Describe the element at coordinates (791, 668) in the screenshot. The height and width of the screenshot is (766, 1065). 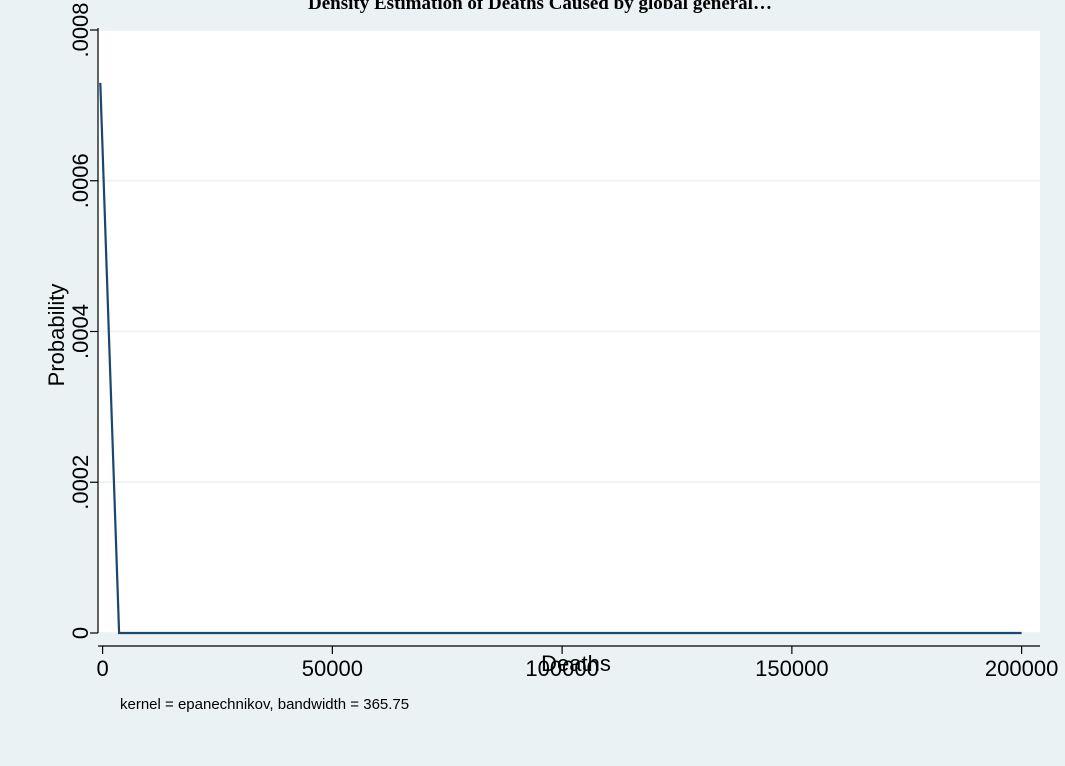
I see `x-tick-label-3: 150000` at that location.